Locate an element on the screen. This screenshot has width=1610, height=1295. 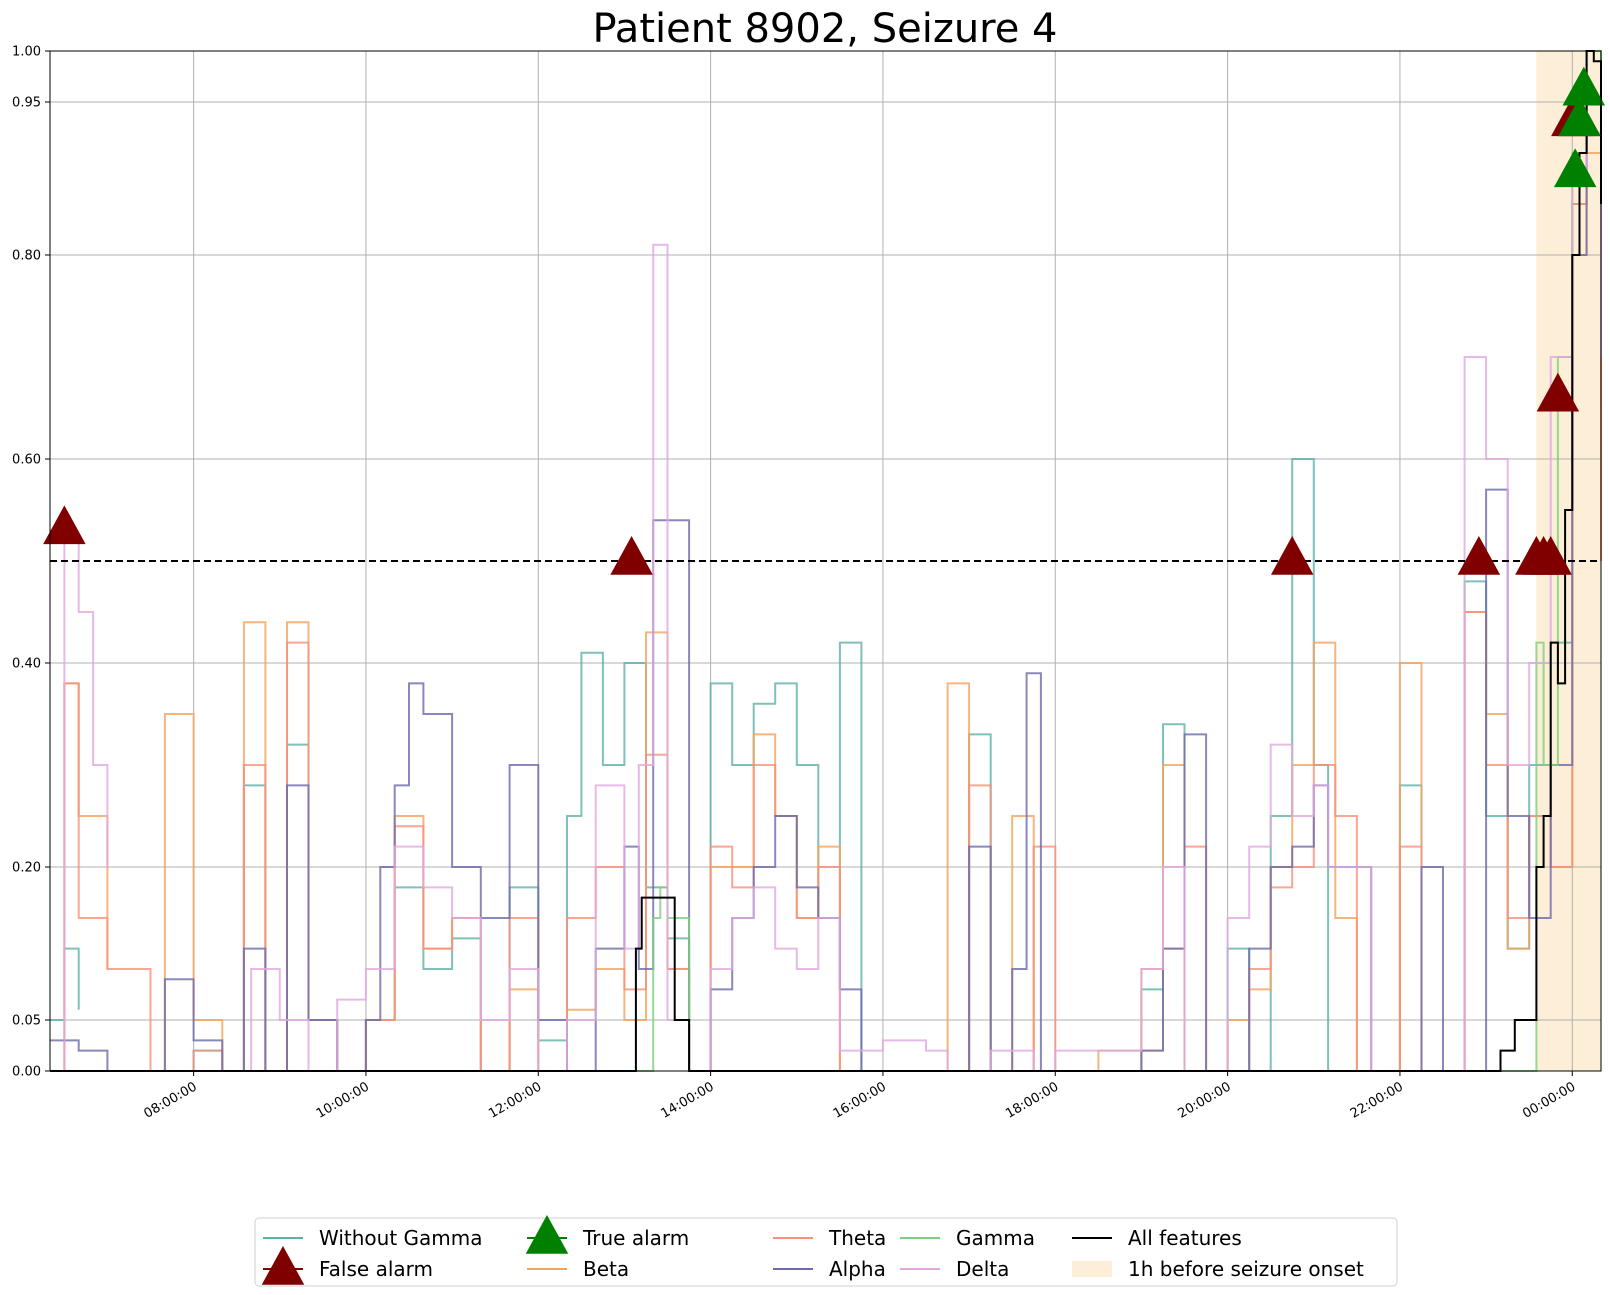
legend-label: True alarm is located at coordinates (635, 1238).